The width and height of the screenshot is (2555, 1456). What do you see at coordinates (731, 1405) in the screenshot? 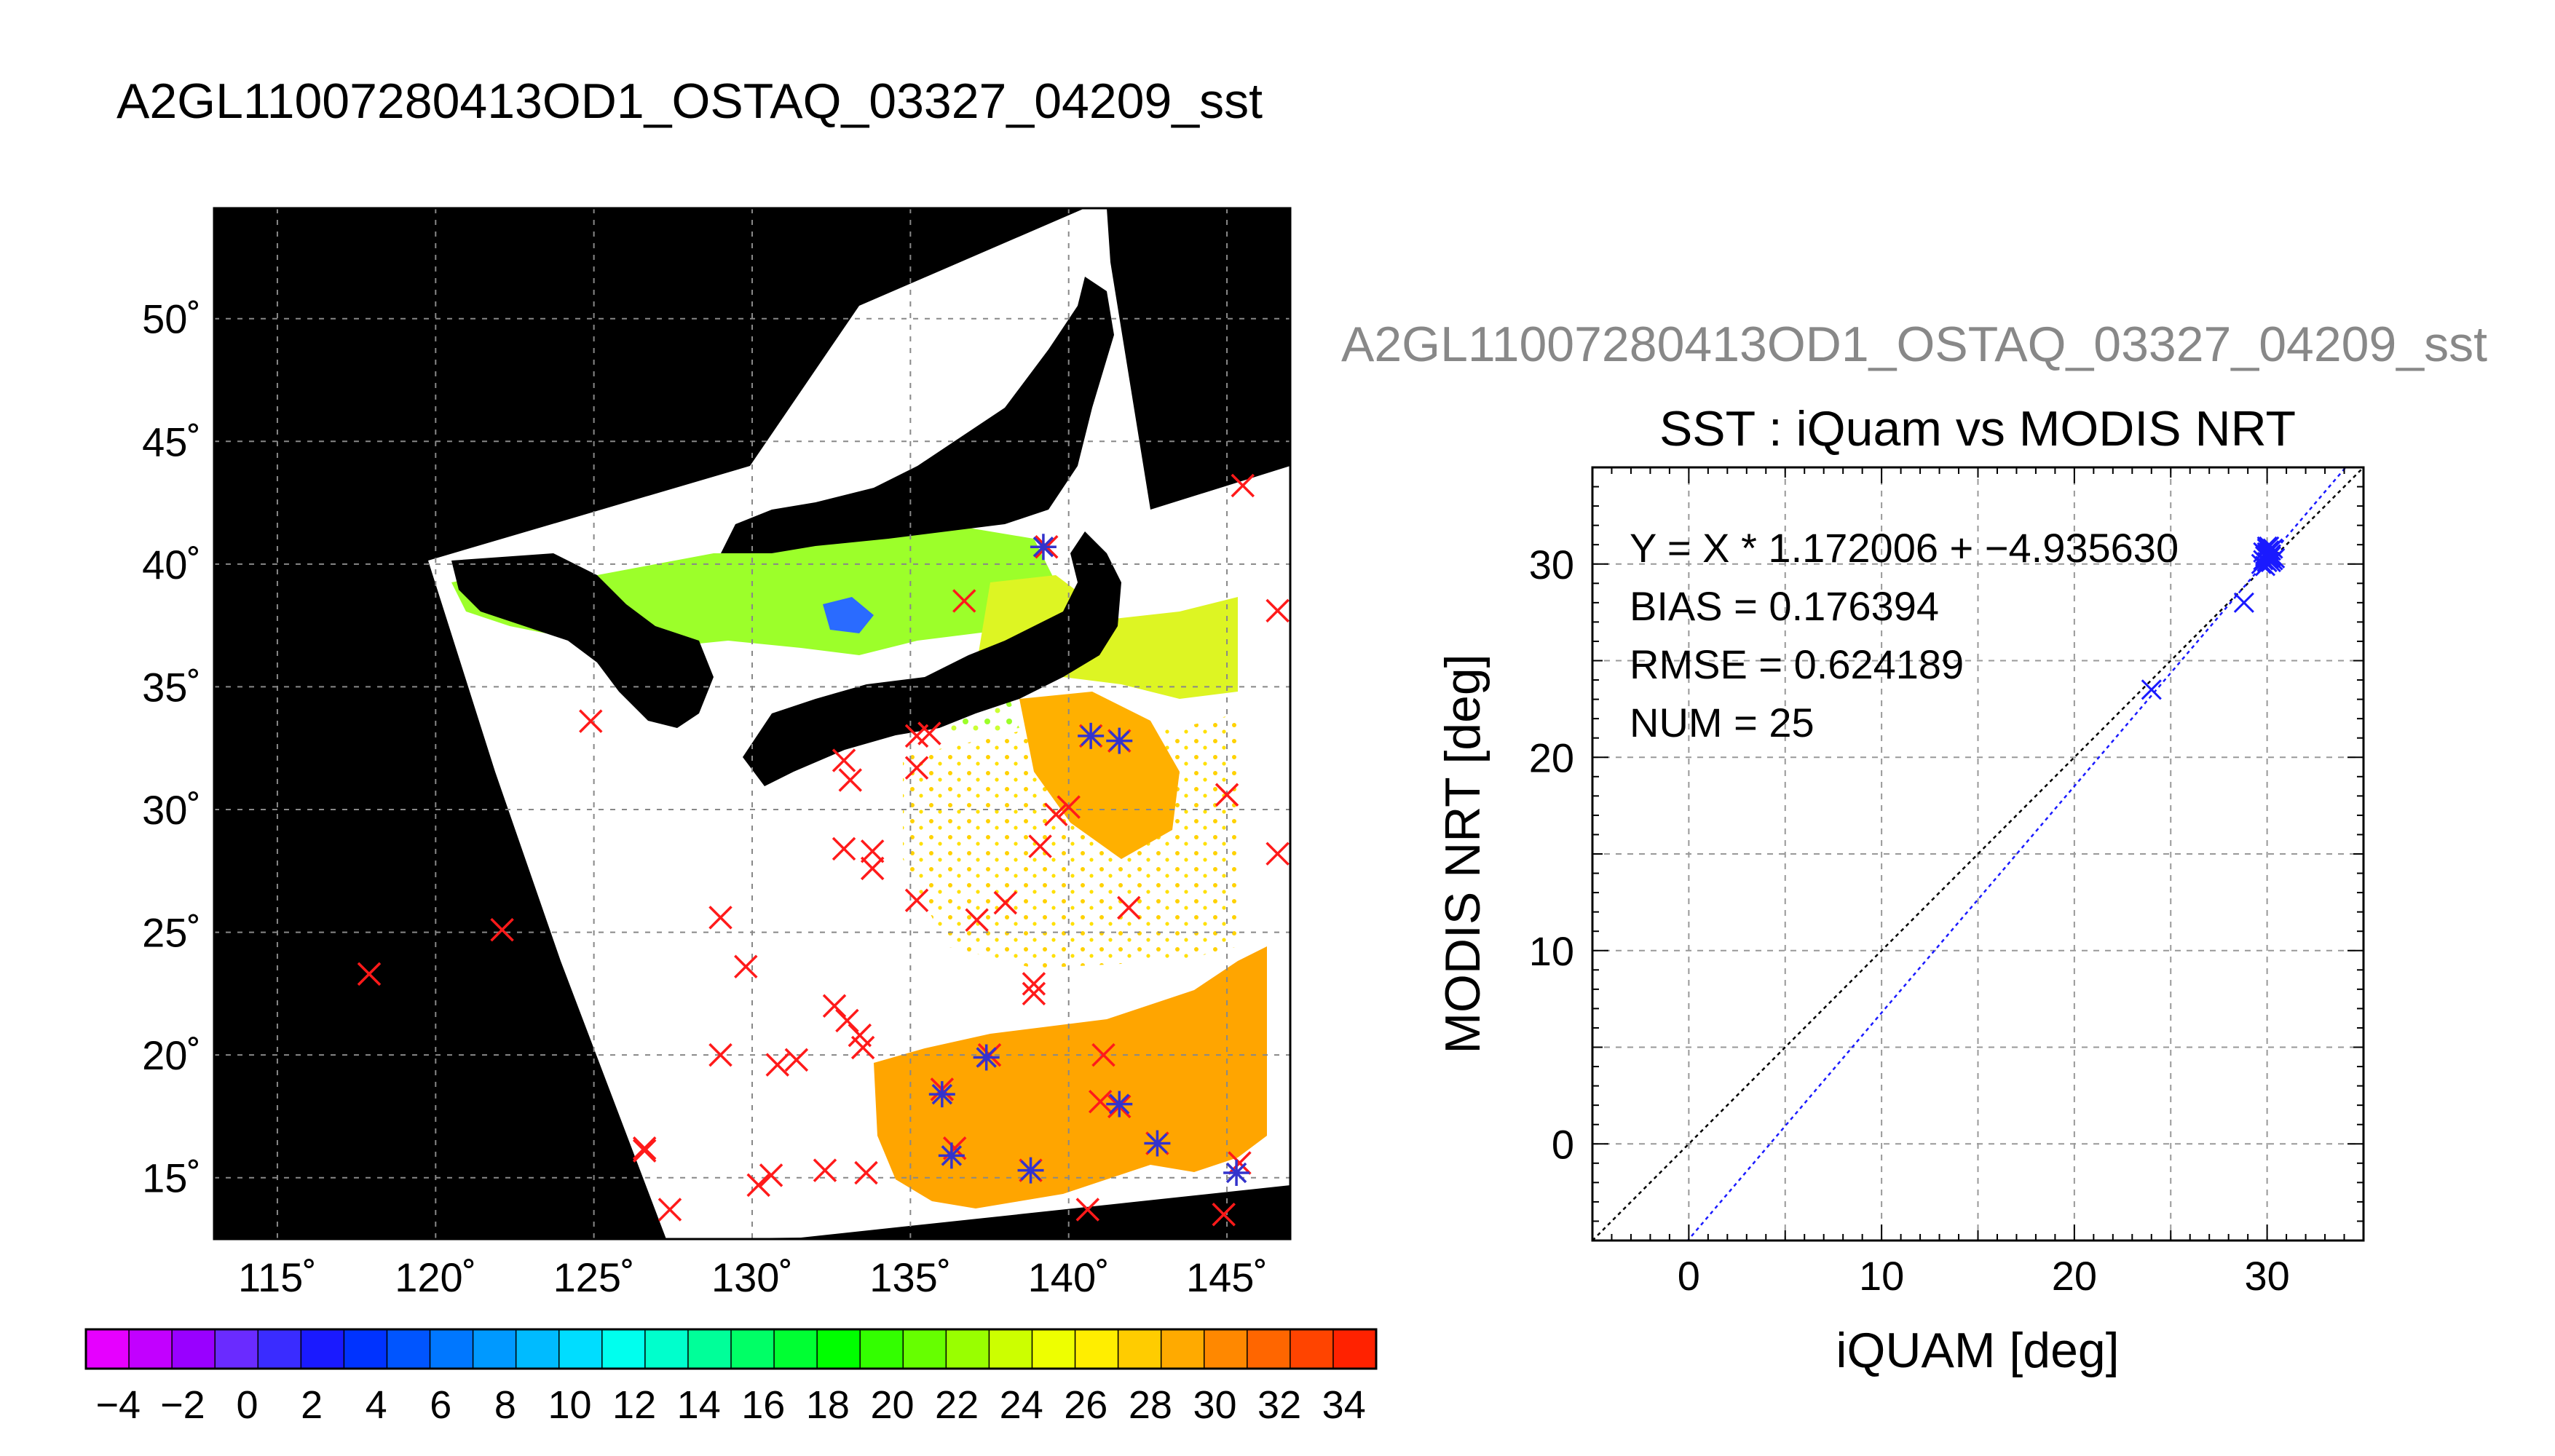
I see `colorbar-labels: −4 −2 0 2 4 6 8 10 12 14 16 18 20 22 24 26 28 30 32 34` at bounding box center [731, 1405].